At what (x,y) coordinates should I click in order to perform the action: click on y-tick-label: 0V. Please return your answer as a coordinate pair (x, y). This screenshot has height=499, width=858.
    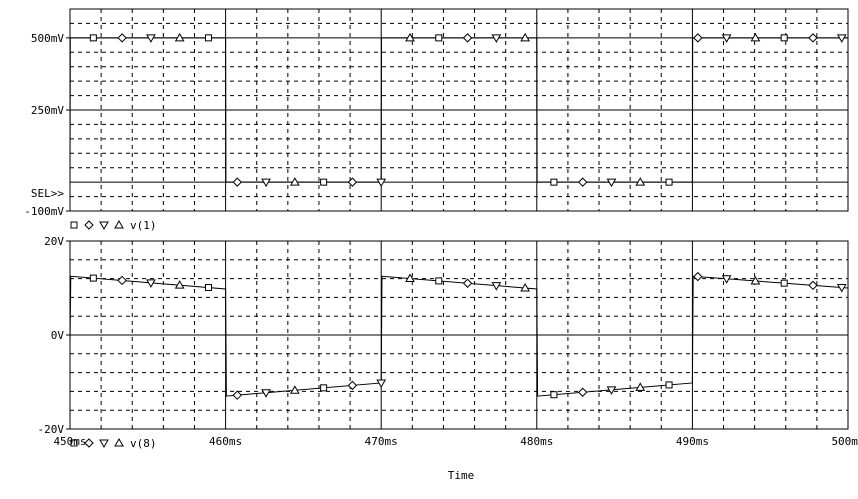
    Looking at the image, I should click on (58, 335).